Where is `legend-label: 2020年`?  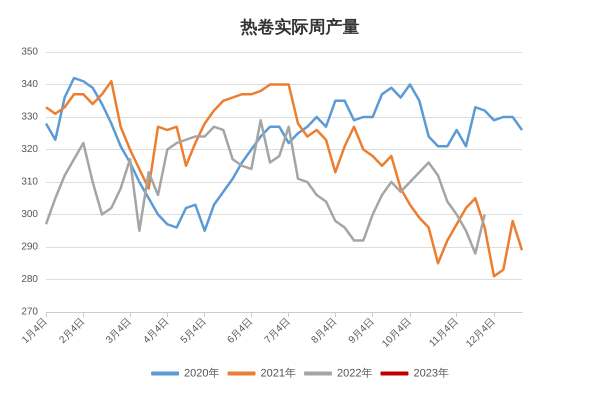
legend-label: 2020年 is located at coordinates (202, 374).